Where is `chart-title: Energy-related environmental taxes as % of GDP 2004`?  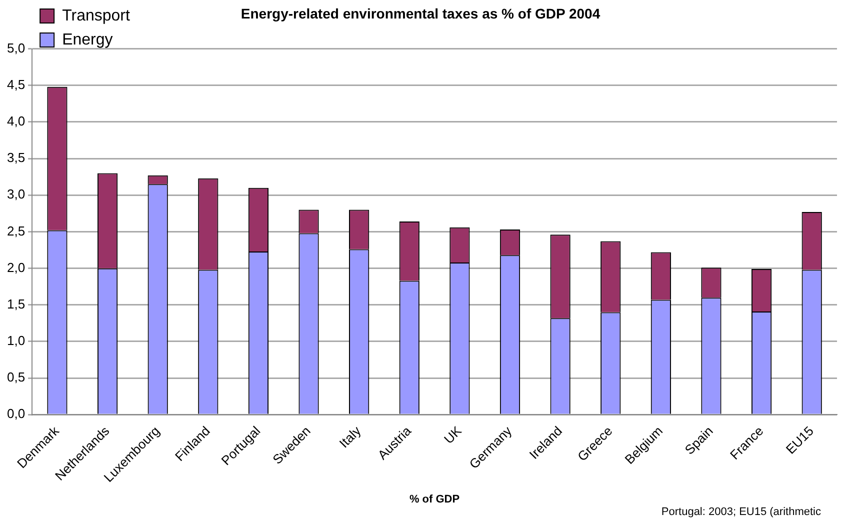
chart-title: Energy-related environmental taxes as % of GDP 2004 is located at coordinates (420, 13).